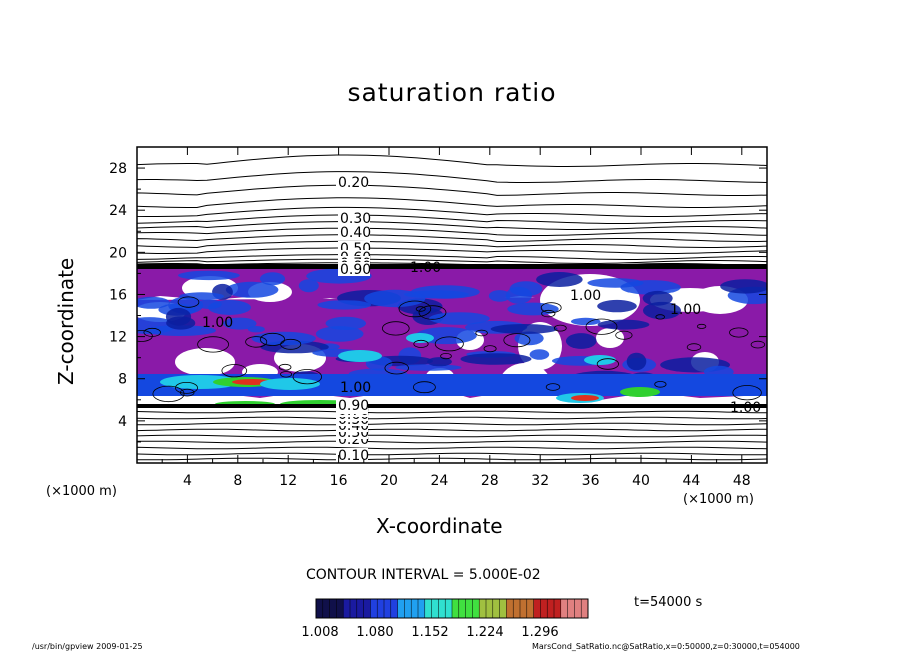  I want to click on x-tick-label-6: 28, so click(490, 481).